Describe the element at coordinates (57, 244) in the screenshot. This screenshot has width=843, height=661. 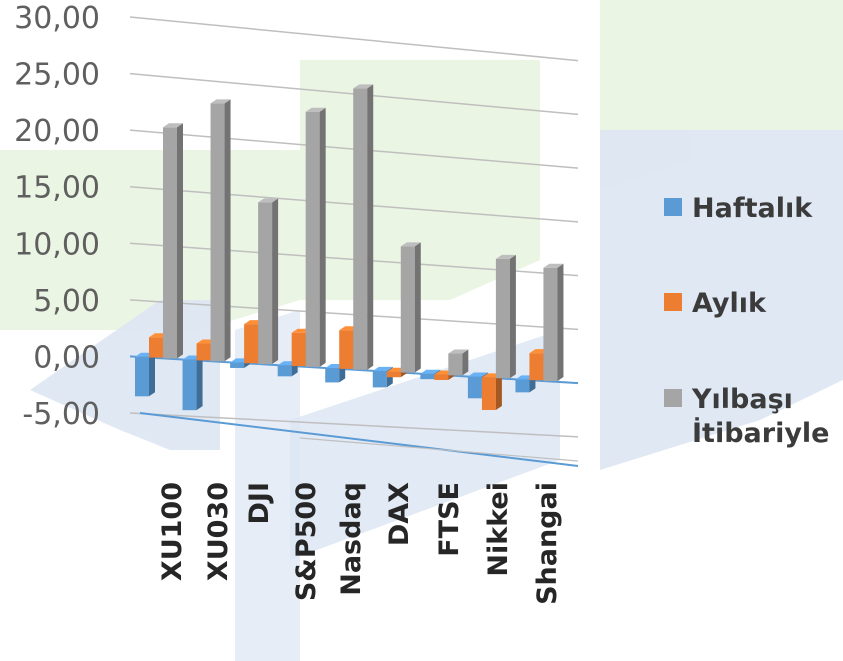
I see `y-tick-label: 10,00` at that location.